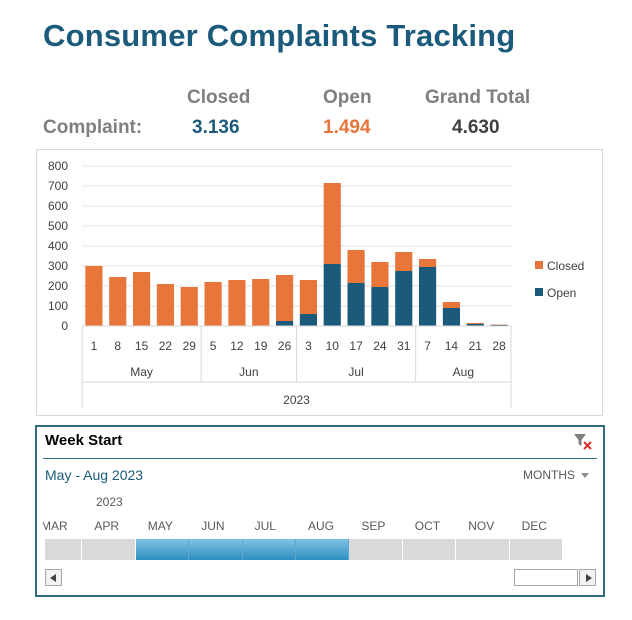  What do you see at coordinates (237, 346) in the screenshot?
I see `x-tick-label: 12` at bounding box center [237, 346].